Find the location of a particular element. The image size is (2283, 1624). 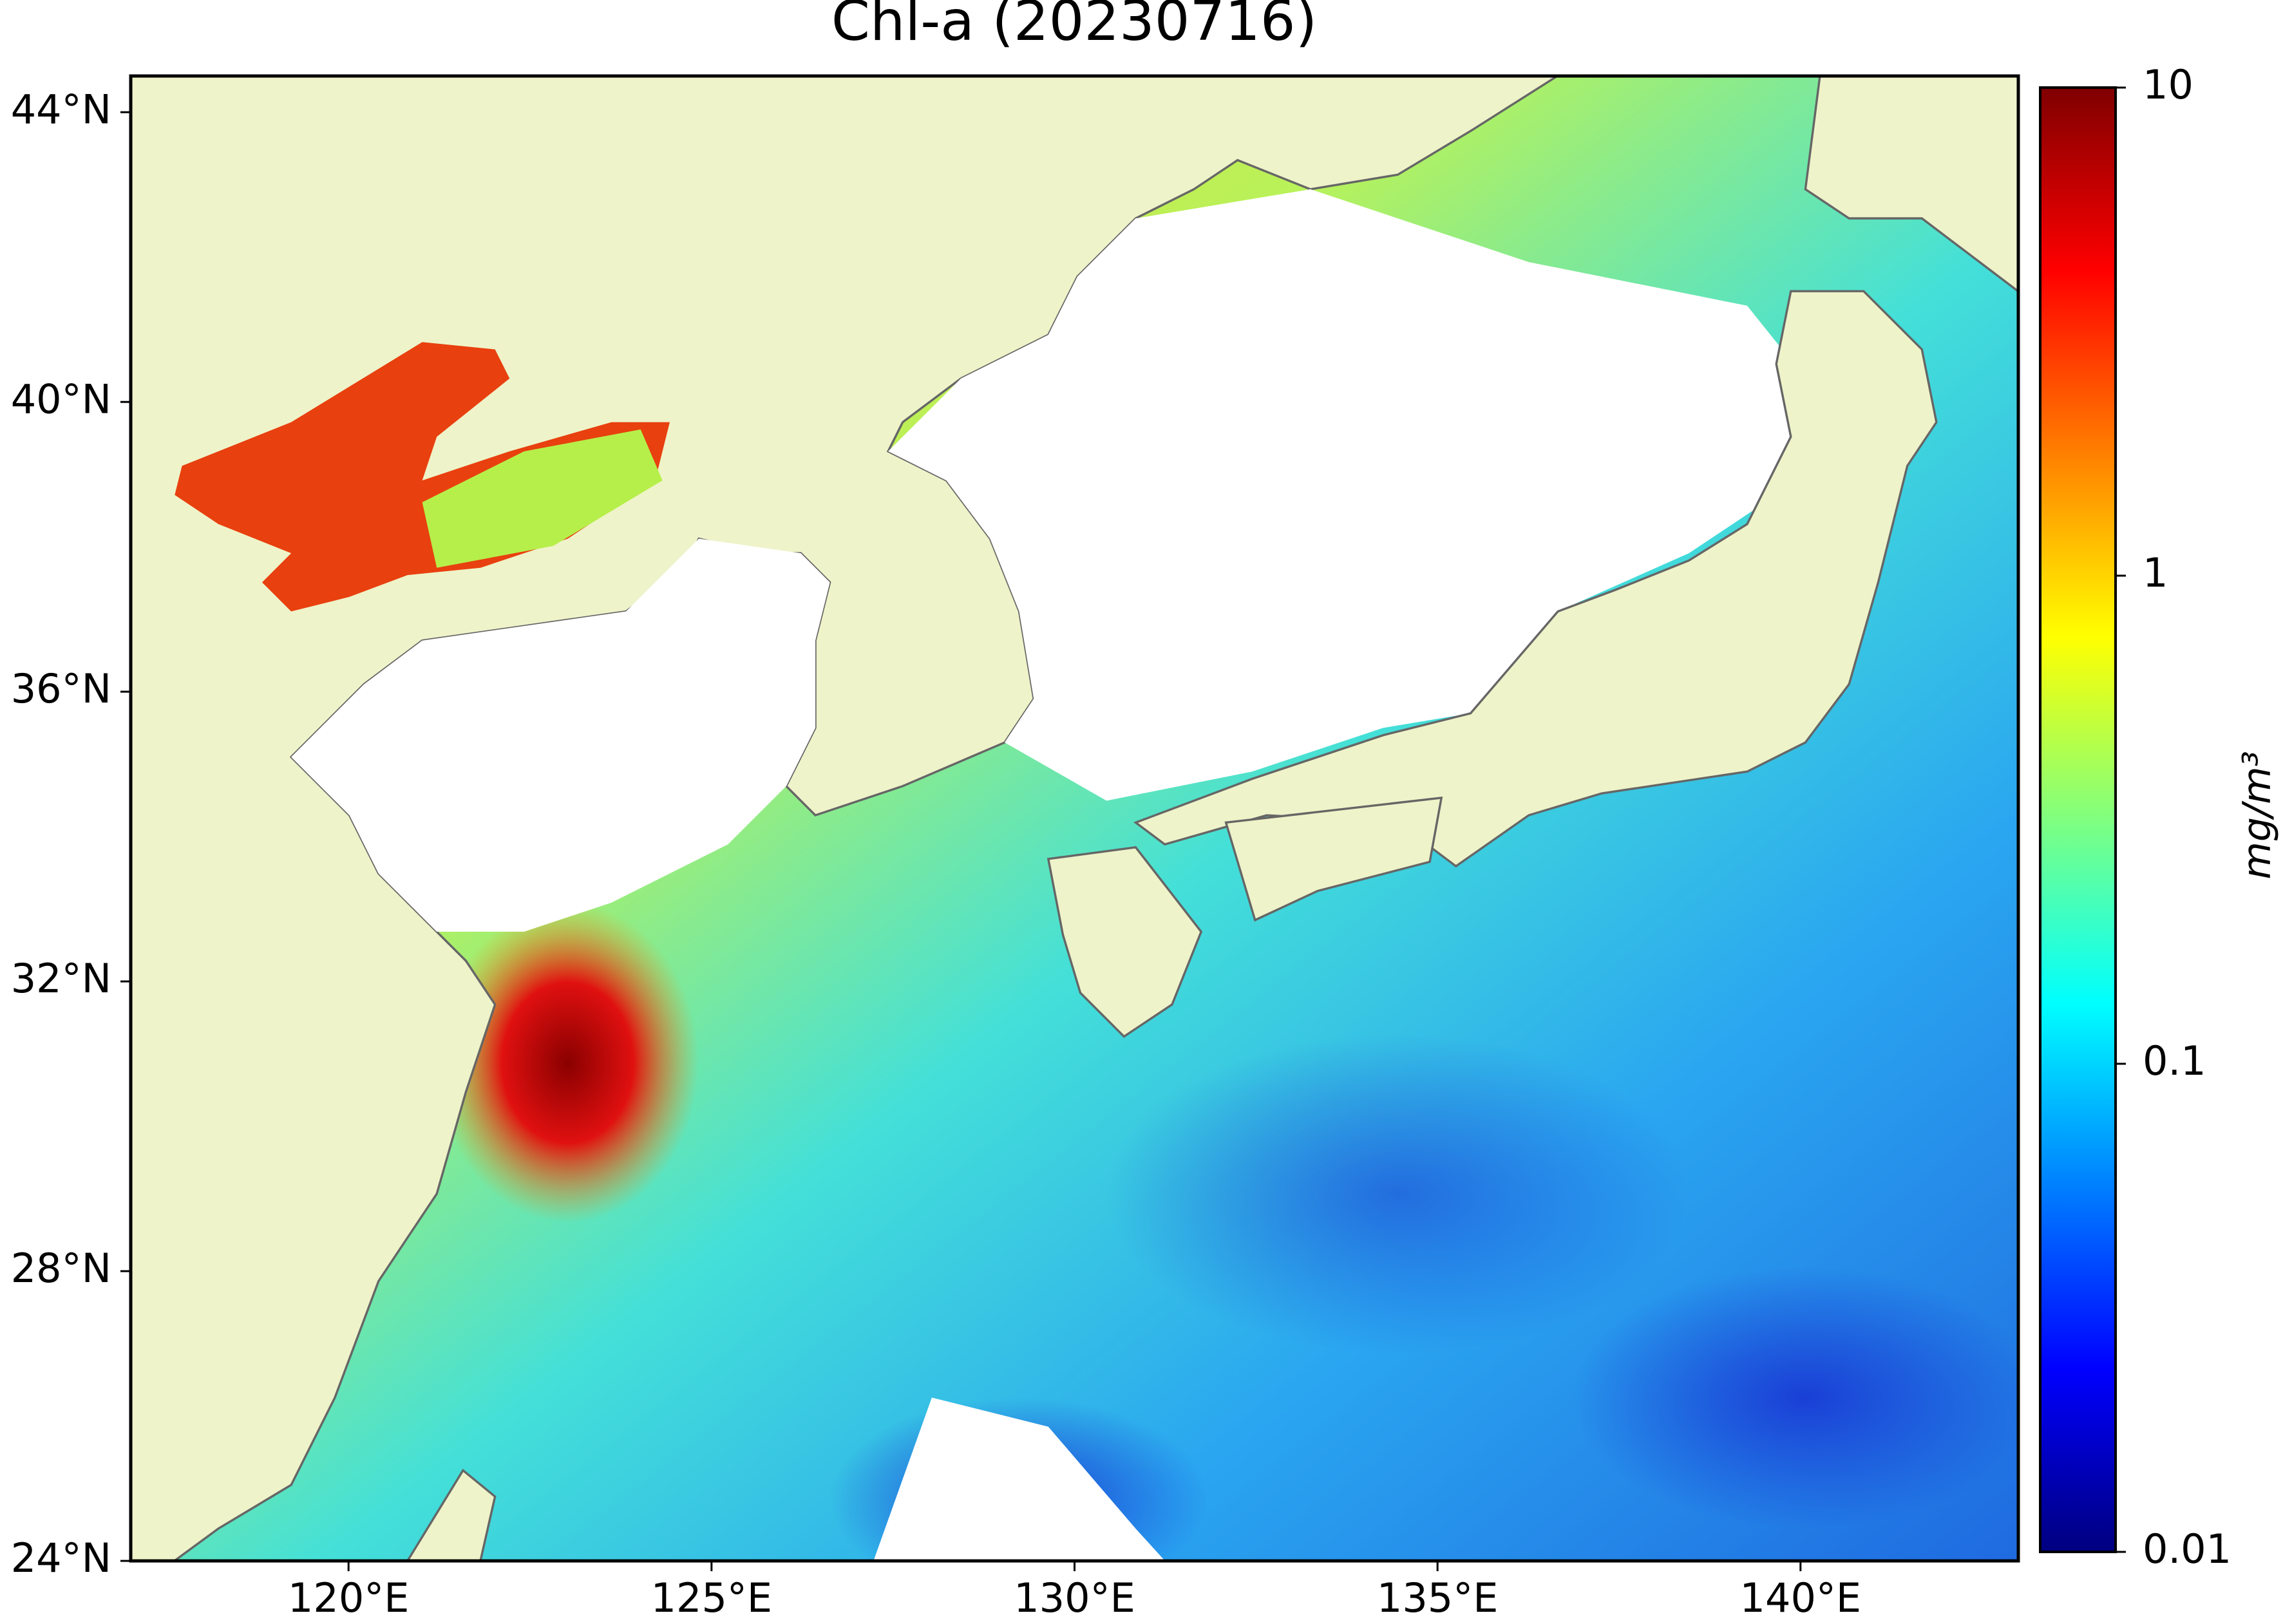

high-chl-area is located at coordinates (568, 1063).